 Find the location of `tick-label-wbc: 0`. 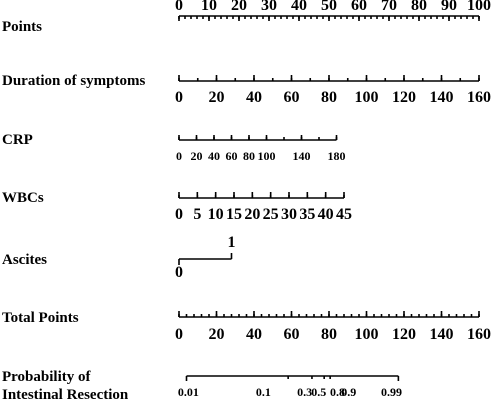

tick-label-wbc: 0 is located at coordinates (179, 214).